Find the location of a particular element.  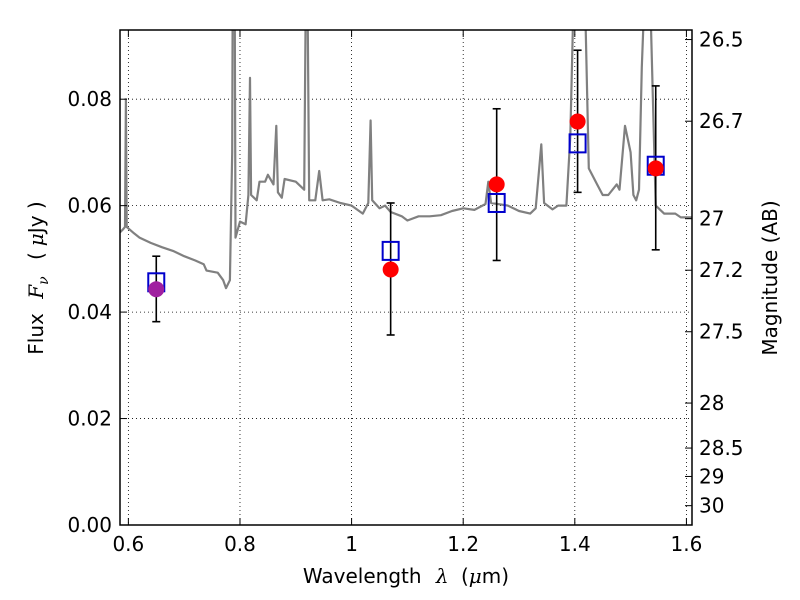

y2-tick-label: 28 is located at coordinates (711, 403).